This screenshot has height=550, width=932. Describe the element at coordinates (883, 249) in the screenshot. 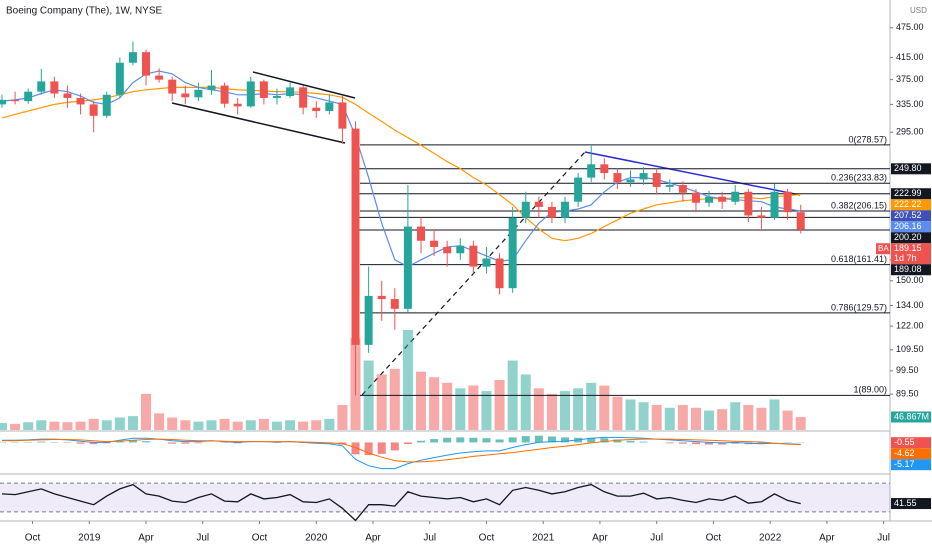

I see `symbol-box` at that location.